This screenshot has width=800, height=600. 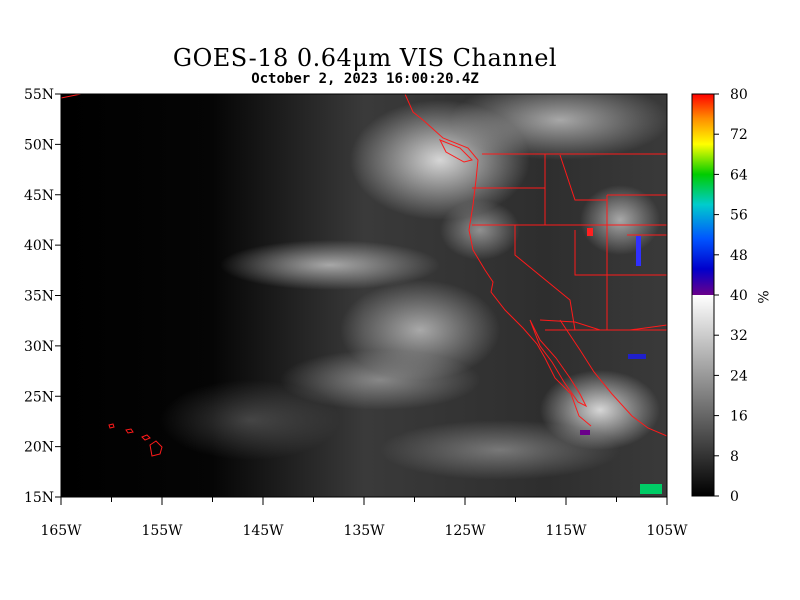 What do you see at coordinates (39, 196) in the screenshot?
I see `lat-tick-label: 45N` at bounding box center [39, 196].